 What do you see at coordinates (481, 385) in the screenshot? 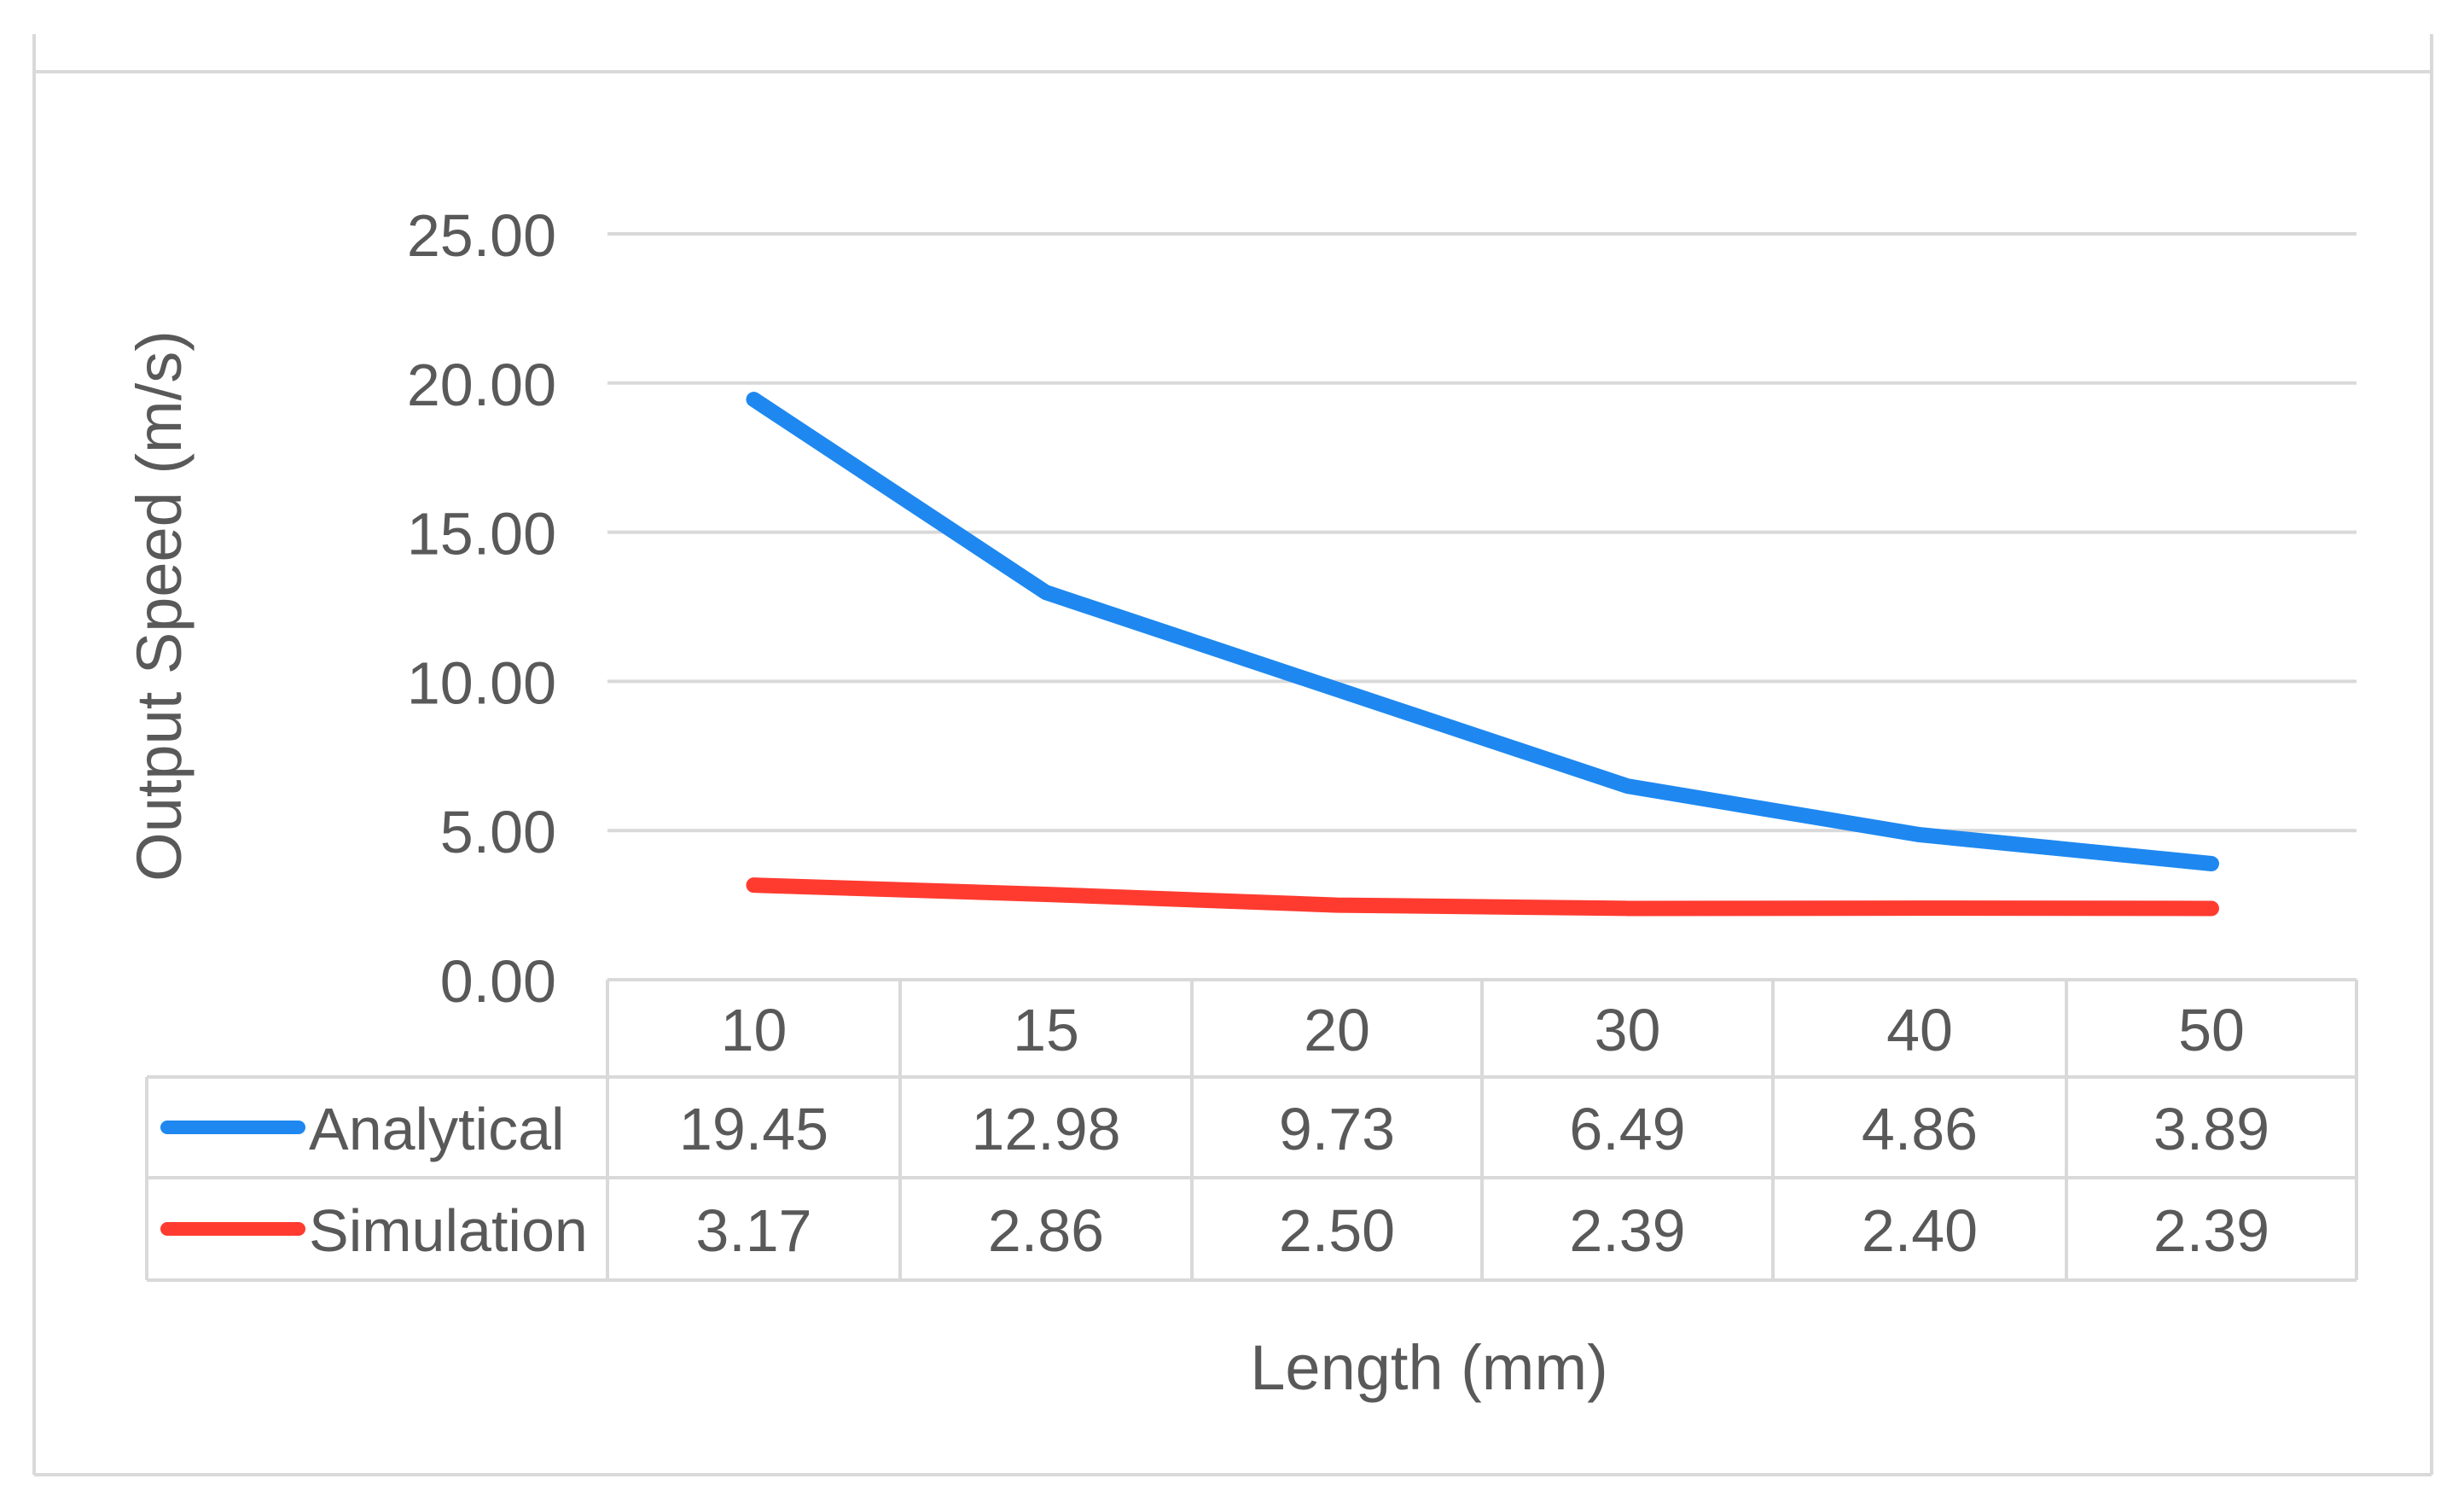
I see `y-tick-label: 20.00` at bounding box center [481, 385].